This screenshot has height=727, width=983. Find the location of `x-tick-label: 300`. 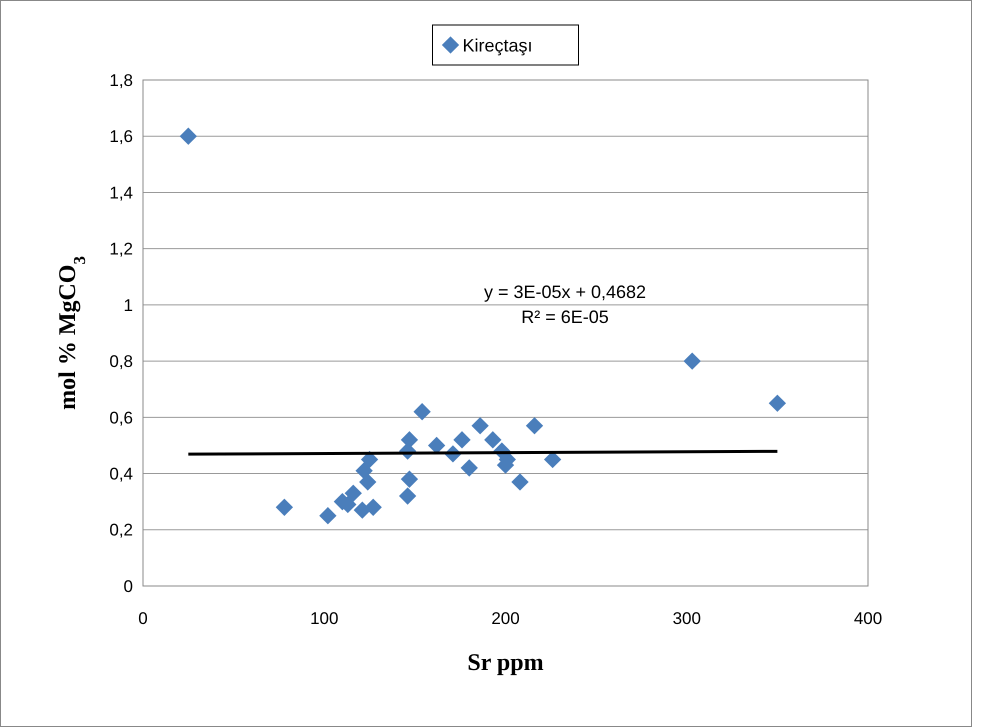

x-tick-label: 300 is located at coordinates (686, 618).